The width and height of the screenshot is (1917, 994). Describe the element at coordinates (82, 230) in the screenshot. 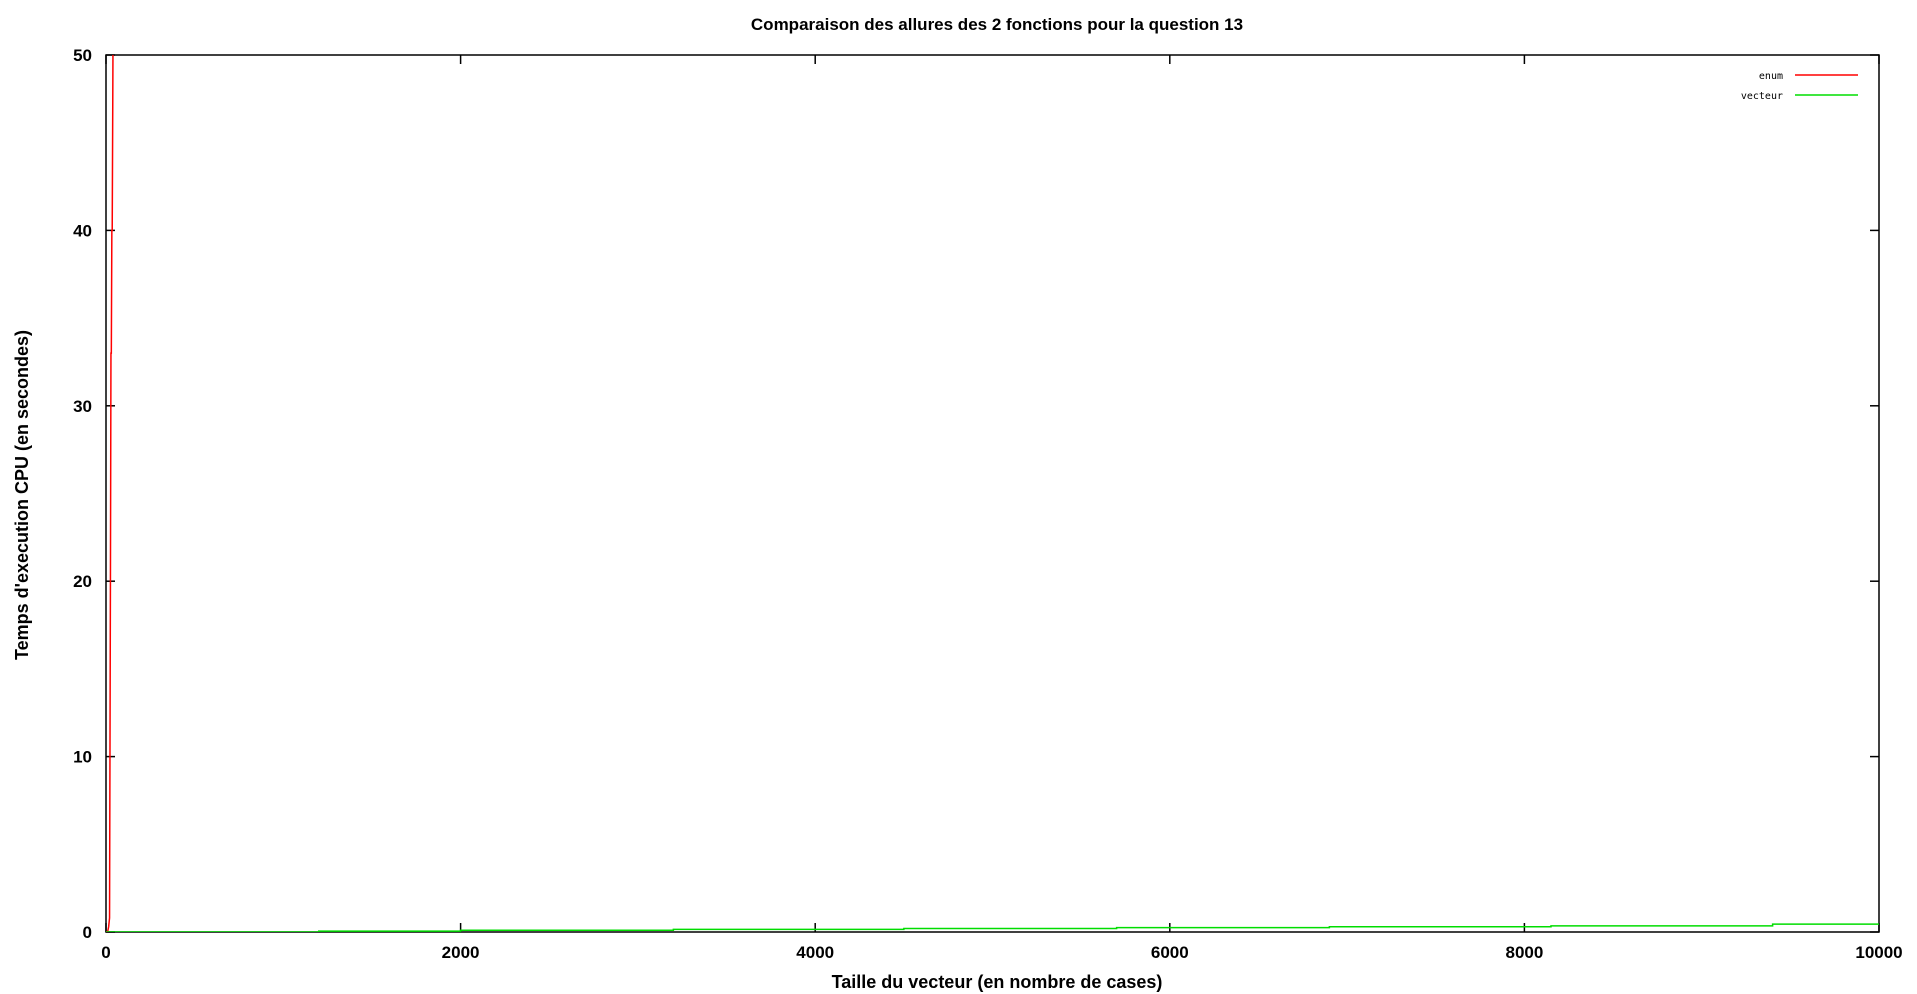

I see `y-tick-label: 40` at that location.